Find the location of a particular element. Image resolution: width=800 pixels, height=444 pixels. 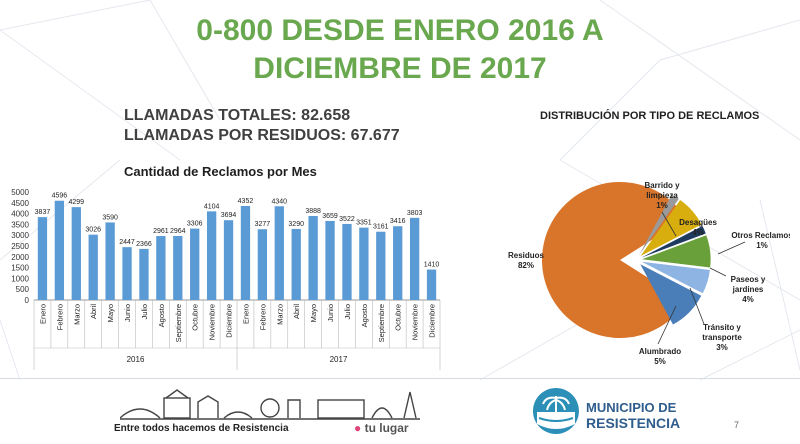

pie-label-otros: Otros Reclamos is located at coordinates (760, 235).